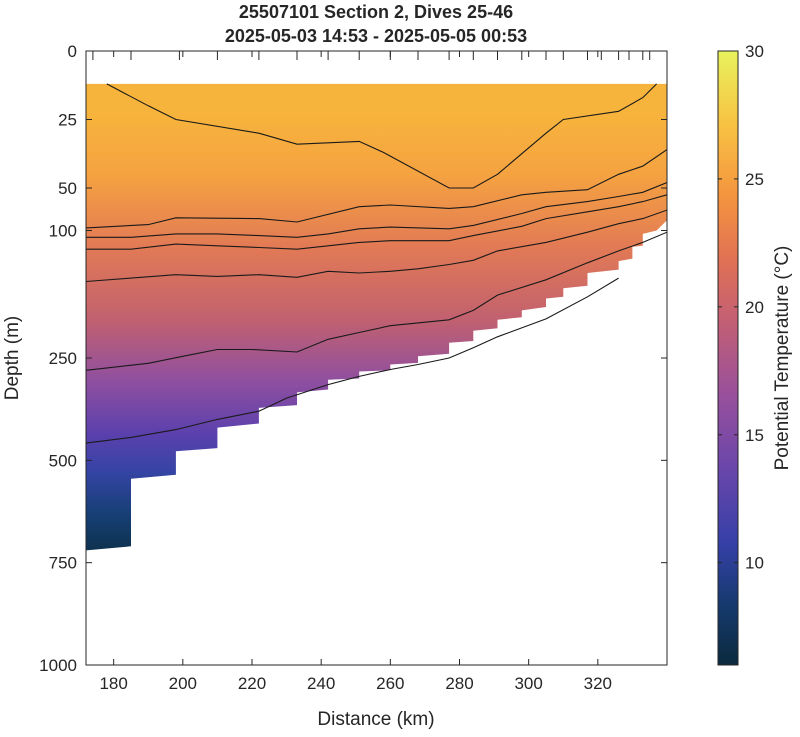 Image resolution: width=800 pixels, height=737 pixels. What do you see at coordinates (63, 231) in the screenshot?
I see `y-tick-label: 100` at bounding box center [63, 231].